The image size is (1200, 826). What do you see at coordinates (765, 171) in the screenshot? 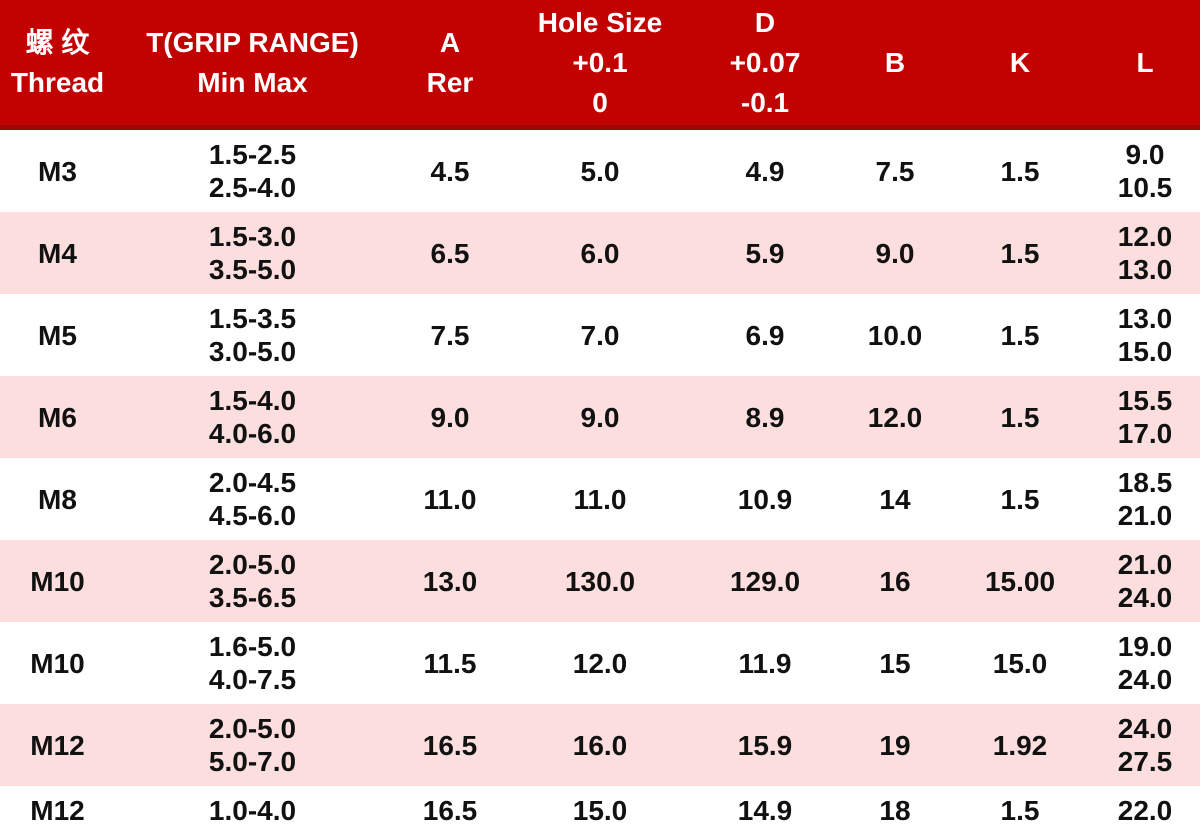
I see `cell-line: 4.9` at bounding box center [765, 171].